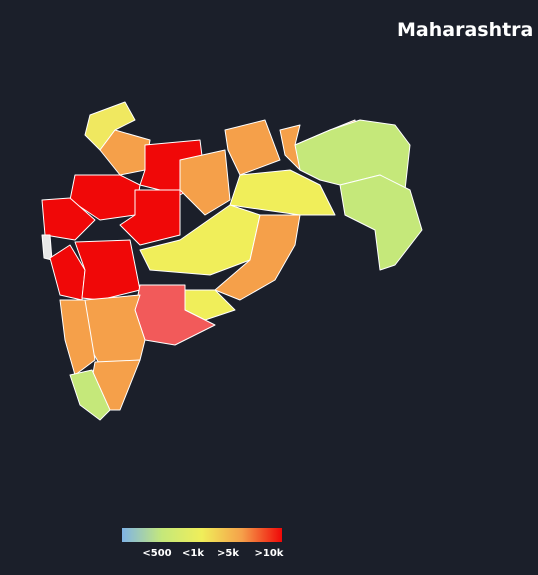 The image size is (538, 575). I want to click on map-title: Maharashtra -, so click(467, 30).